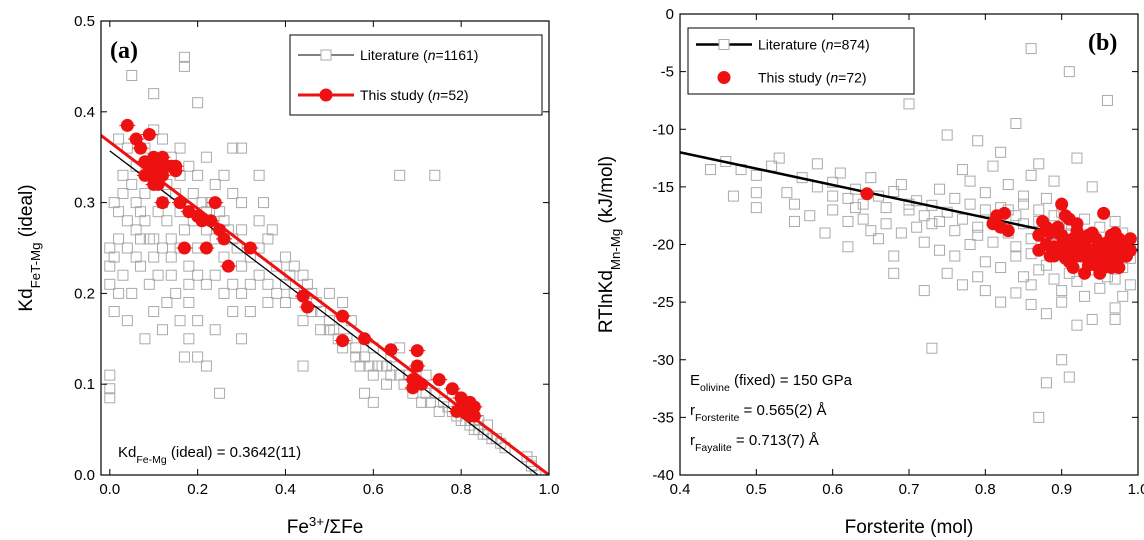 Image resolution: width=1144 pixels, height=540 pixels. I want to click on legend: Literature (n=1161) This study (n=52), so click(416, 75).